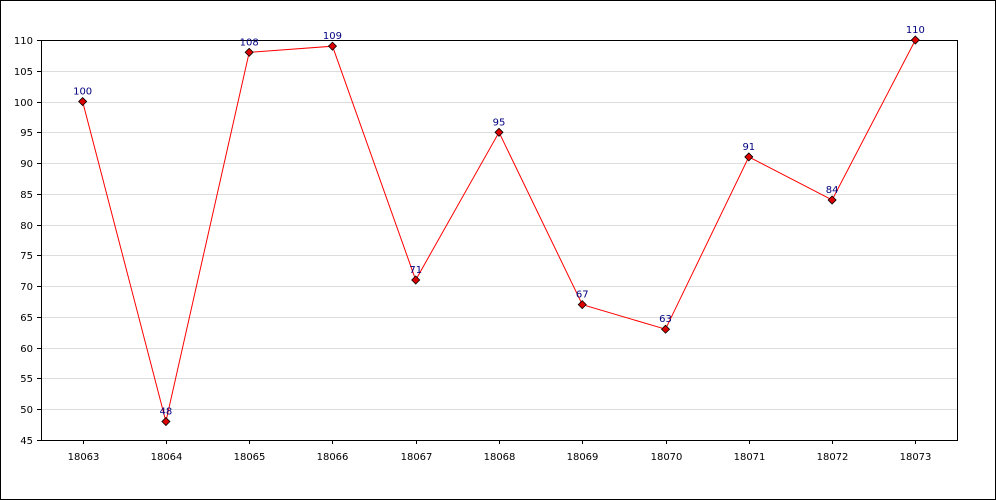 The image size is (996, 500). I want to click on data-point-label: 109, so click(332, 36).